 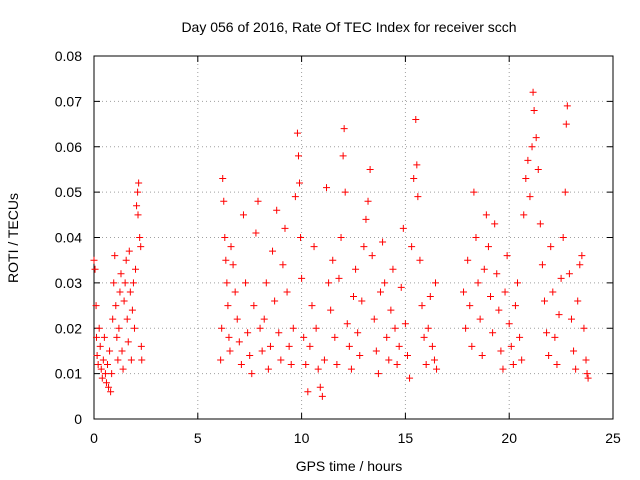 I want to click on y-tick-label: 0.06, so click(x=68, y=147).